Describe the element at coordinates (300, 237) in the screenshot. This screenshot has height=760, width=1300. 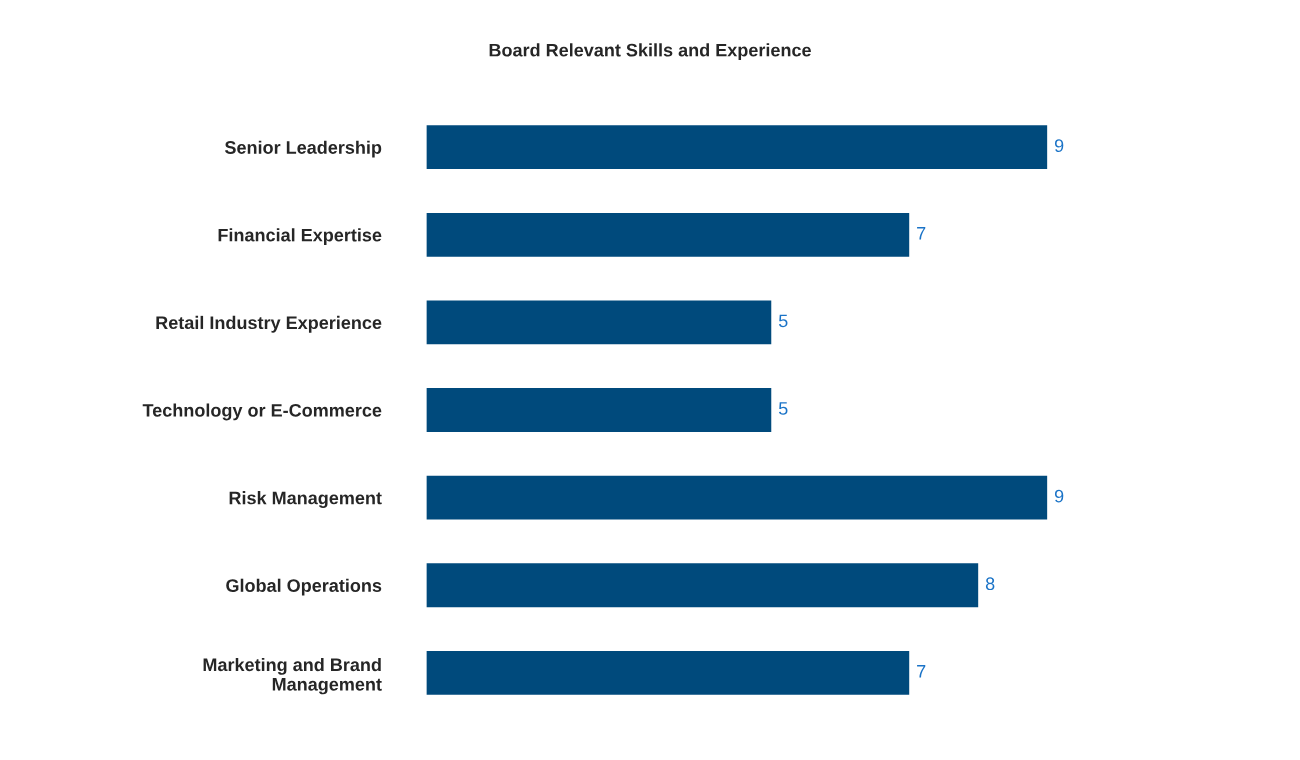
I see `y-tick-label: Financial Expertise` at that location.